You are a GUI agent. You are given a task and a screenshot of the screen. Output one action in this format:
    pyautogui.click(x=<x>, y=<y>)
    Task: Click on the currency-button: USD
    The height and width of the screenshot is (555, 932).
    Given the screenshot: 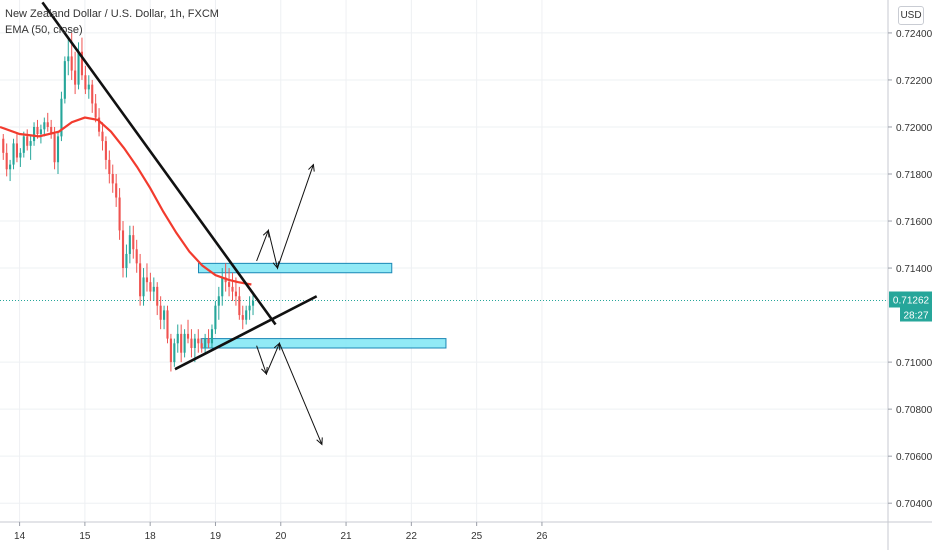 What is the action you would take?
    pyautogui.click(x=911, y=15)
    